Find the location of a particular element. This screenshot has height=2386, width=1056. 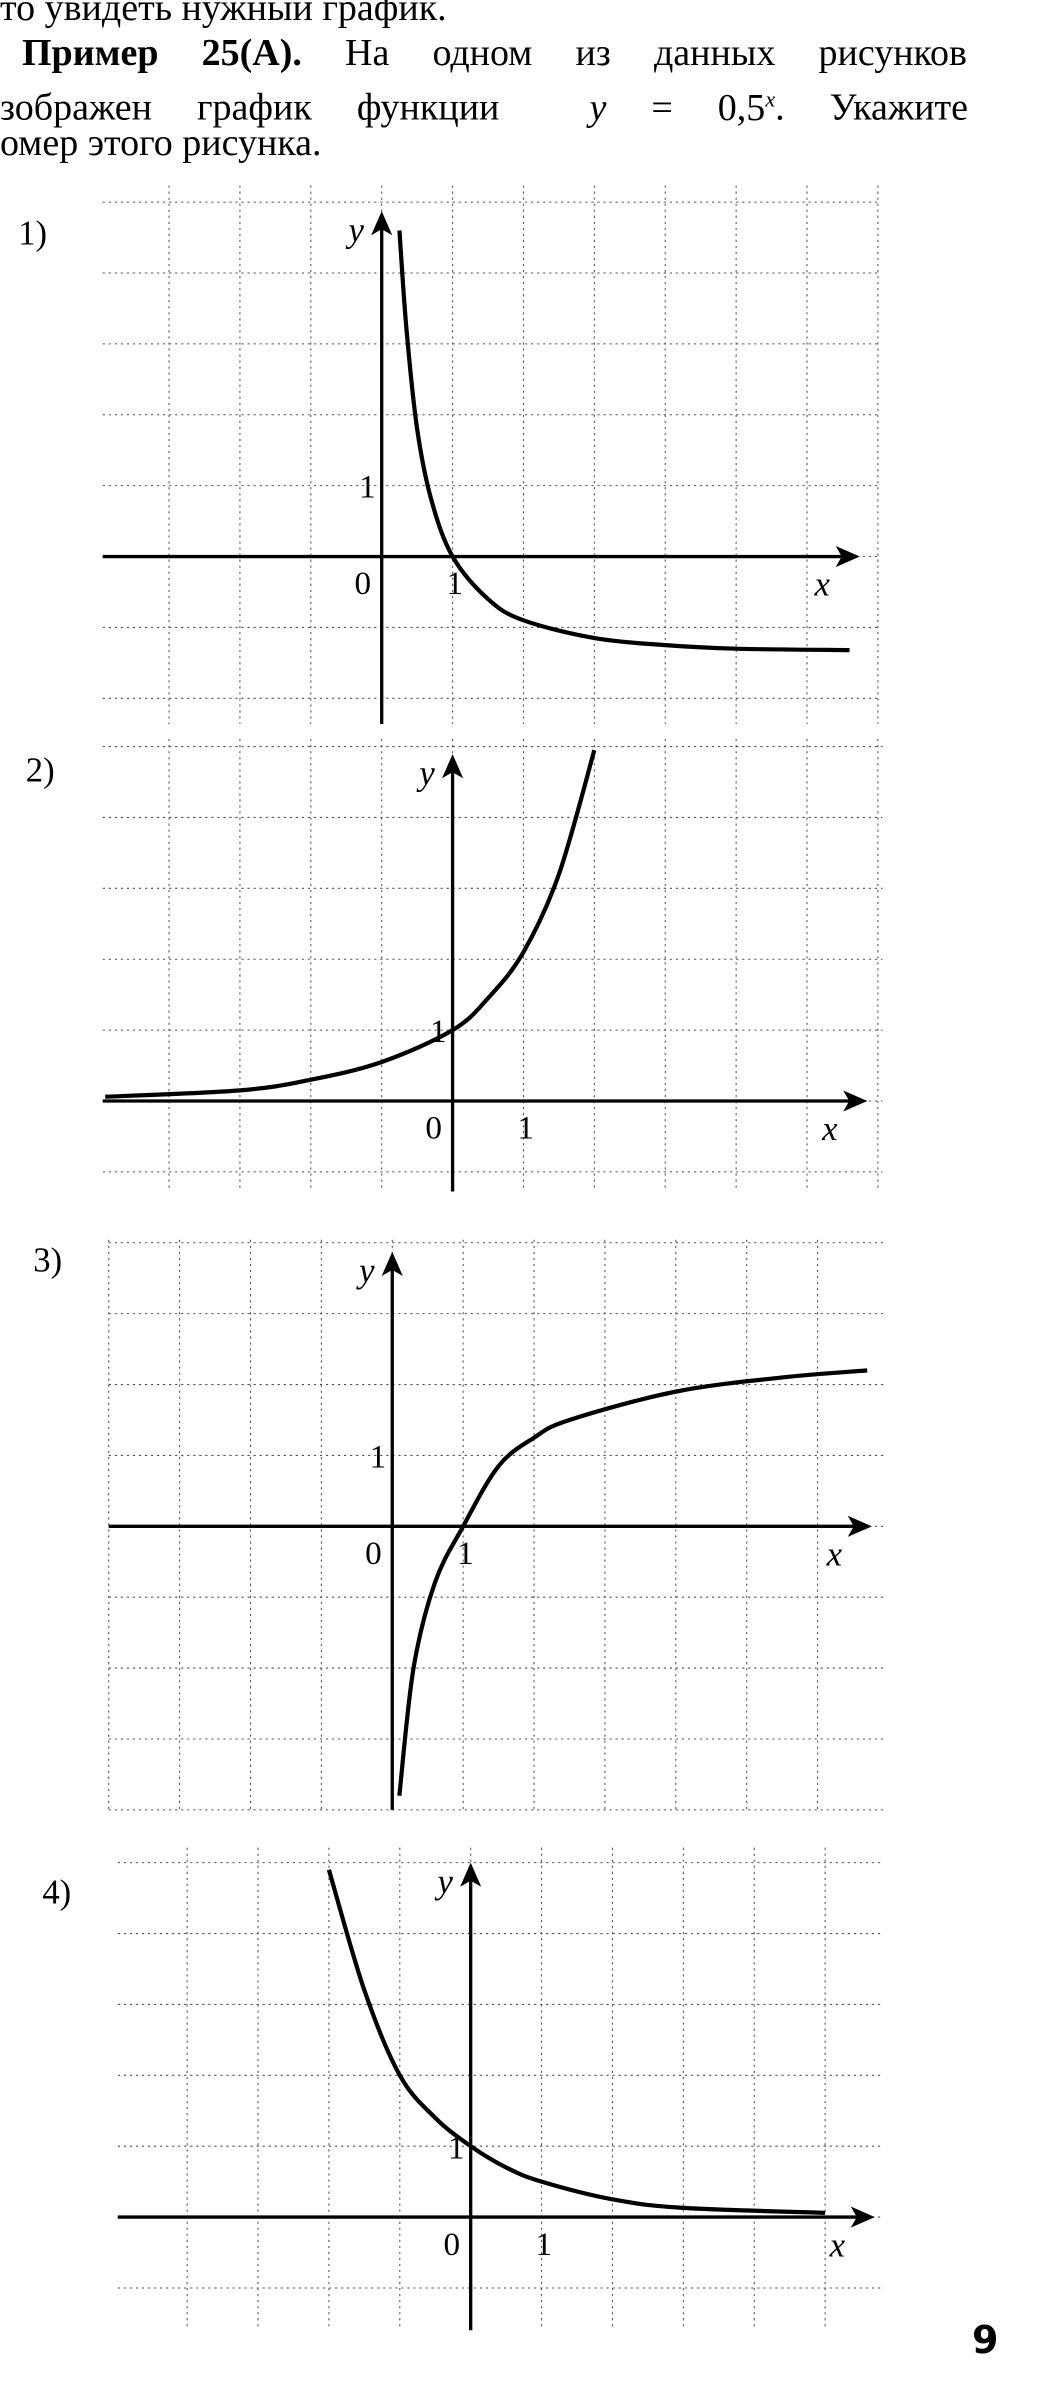

text-line-4: омер этого рисунка. is located at coordinates (161, 143).